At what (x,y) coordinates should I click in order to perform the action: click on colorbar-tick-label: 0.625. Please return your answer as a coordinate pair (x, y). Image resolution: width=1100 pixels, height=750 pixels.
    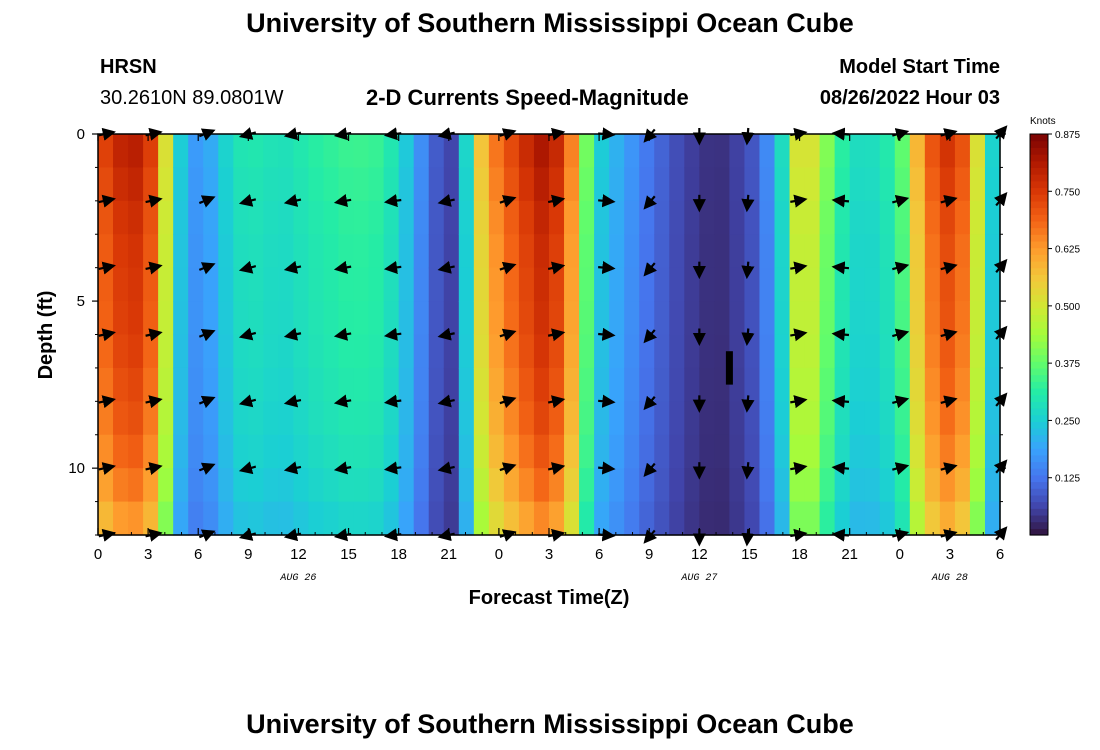
    Looking at the image, I should click on (1067, 250).